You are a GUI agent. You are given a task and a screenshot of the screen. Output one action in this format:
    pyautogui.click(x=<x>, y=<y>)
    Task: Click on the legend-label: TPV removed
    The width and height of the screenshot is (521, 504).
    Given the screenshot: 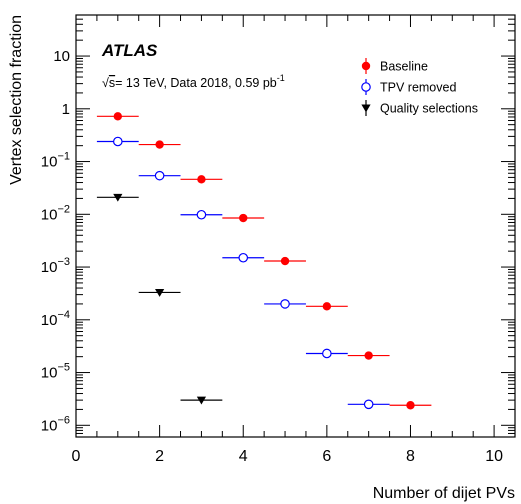 What is the action you would take?
    pyautogui.click(x=418, y=88)
    